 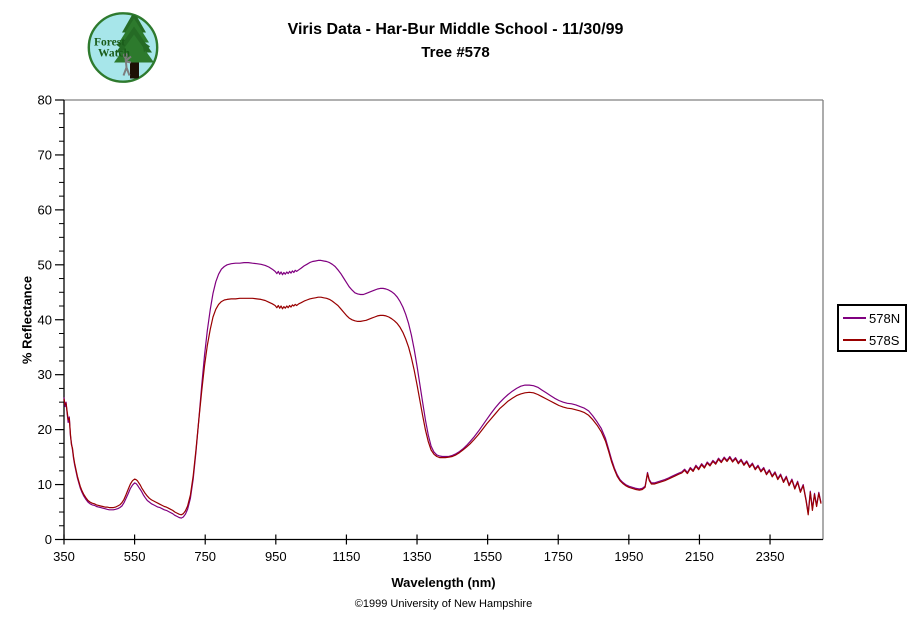 I want to click on x-tick-label: 1350, so click(x=417, y=556).